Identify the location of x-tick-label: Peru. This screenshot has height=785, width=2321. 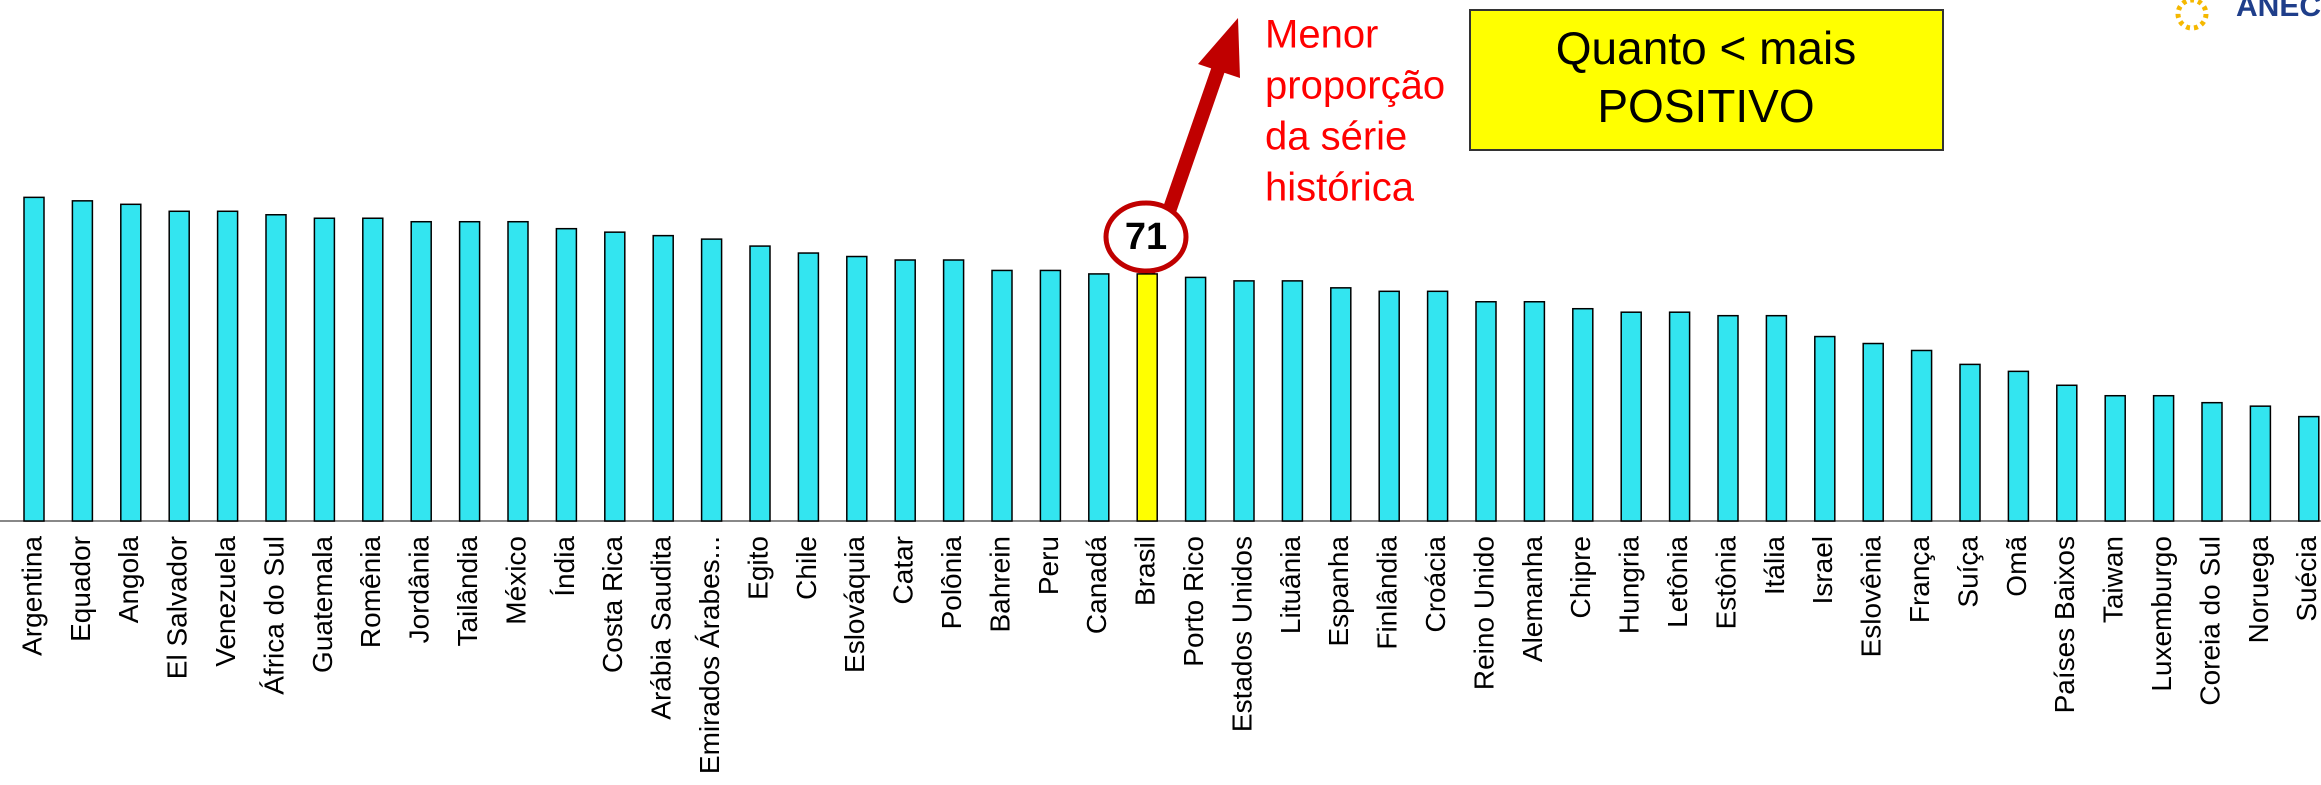
(1048, 565).